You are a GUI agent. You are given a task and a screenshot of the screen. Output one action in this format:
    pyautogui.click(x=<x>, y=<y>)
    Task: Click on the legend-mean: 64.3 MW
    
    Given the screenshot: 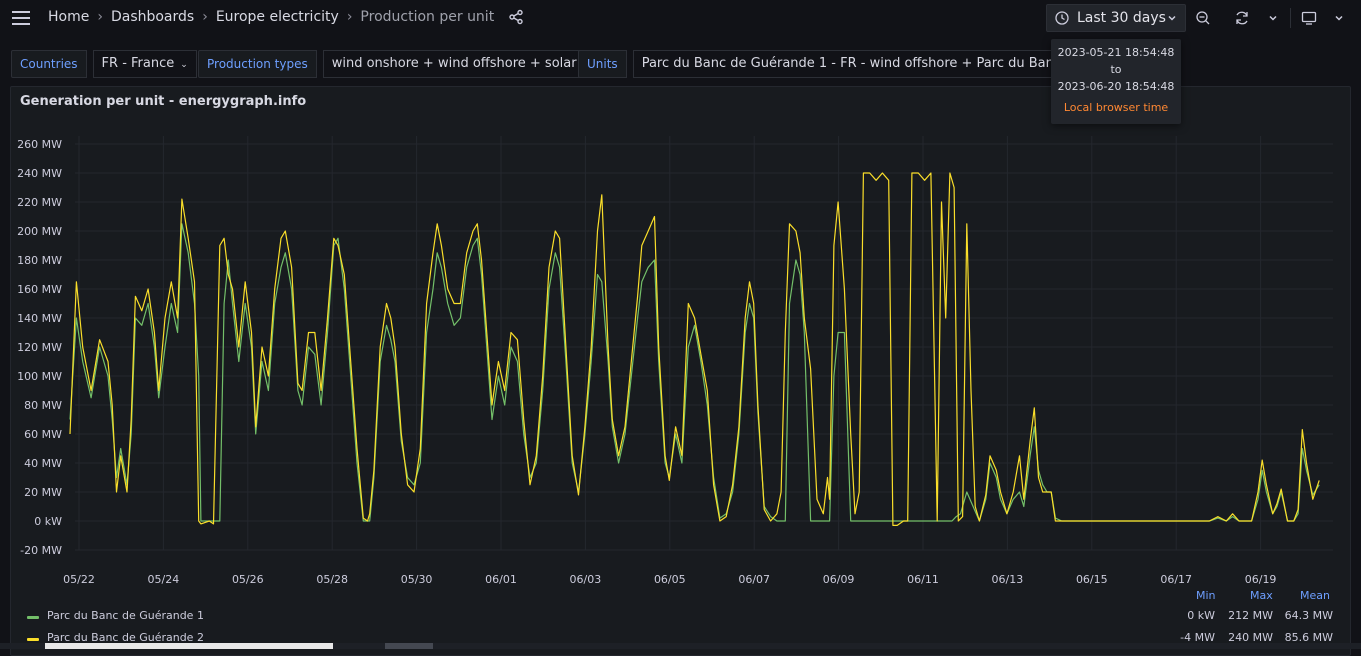 What is the action you would take?
    pyautogui.click(x=1308, y=615)
    